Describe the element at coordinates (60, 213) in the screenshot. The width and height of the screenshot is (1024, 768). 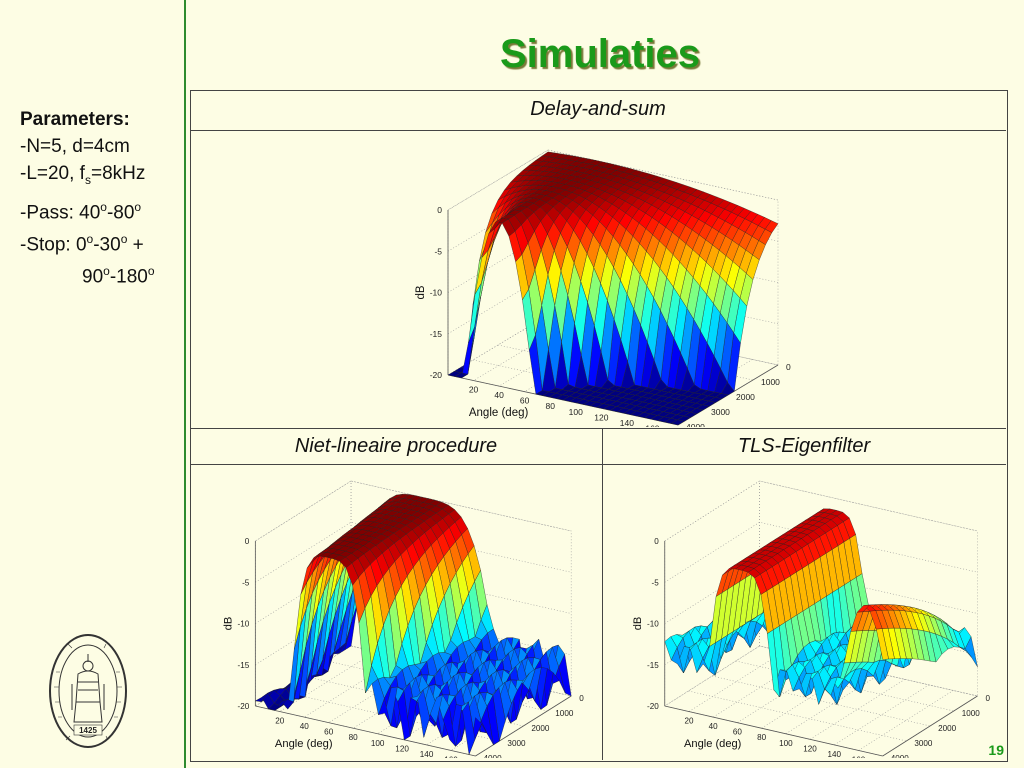
I see `param-text: -Pass: 40` at that location.